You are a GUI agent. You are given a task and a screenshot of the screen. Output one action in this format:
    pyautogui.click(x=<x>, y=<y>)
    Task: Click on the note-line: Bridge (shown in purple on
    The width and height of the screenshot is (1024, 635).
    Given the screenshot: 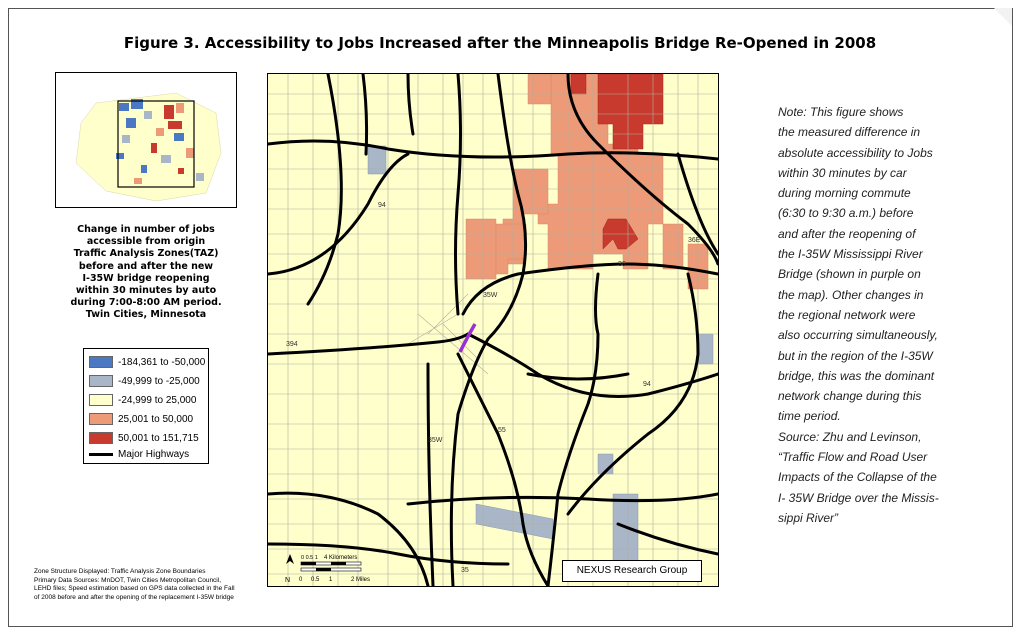 What is the action you would take?
    pyautogui.click(x=849, y=274)
    